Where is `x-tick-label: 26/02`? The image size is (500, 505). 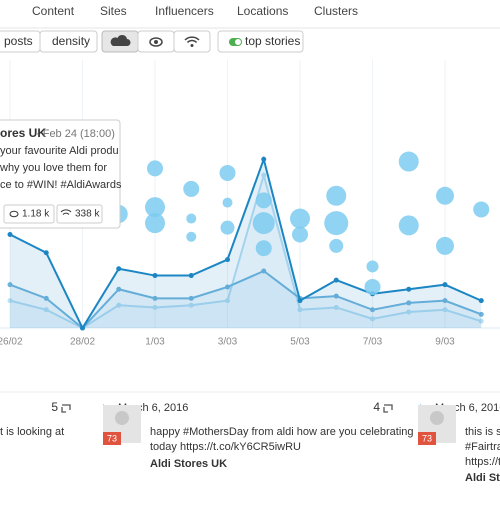 x-tick-label: 26/02 is located at coordinates (11, 342).